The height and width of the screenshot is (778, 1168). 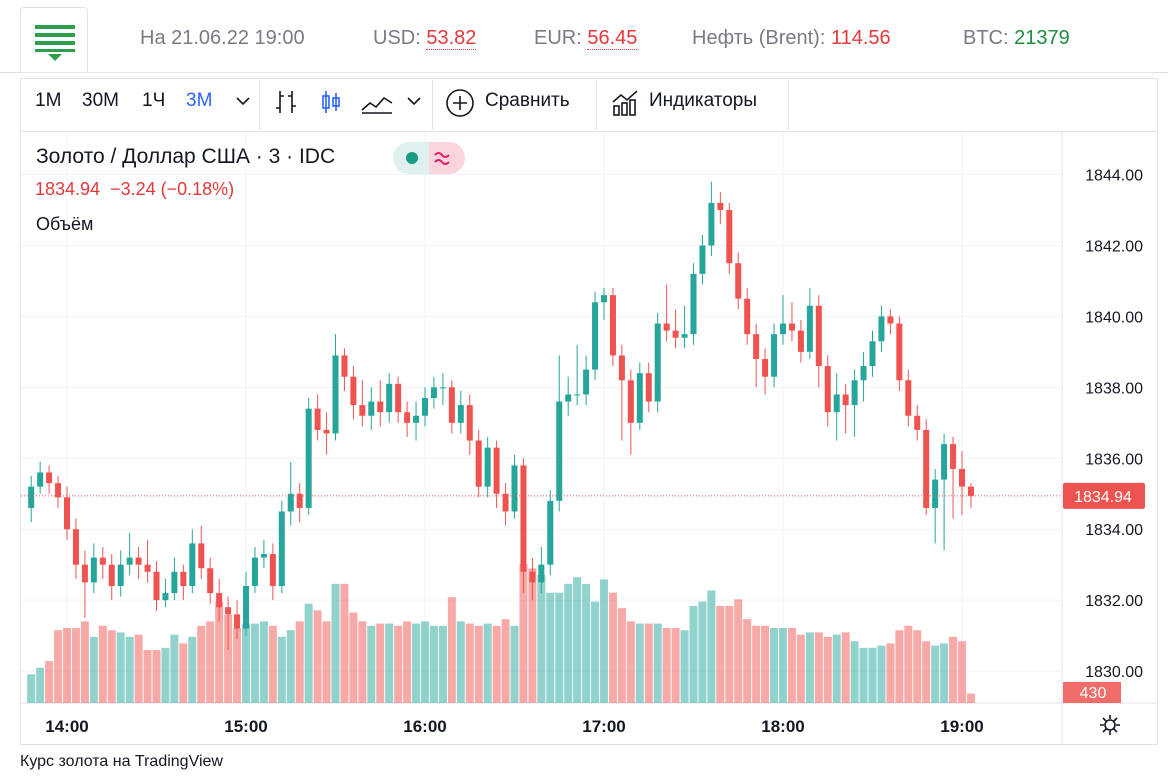 I want to click on chevron, so click(x=243, y=101).